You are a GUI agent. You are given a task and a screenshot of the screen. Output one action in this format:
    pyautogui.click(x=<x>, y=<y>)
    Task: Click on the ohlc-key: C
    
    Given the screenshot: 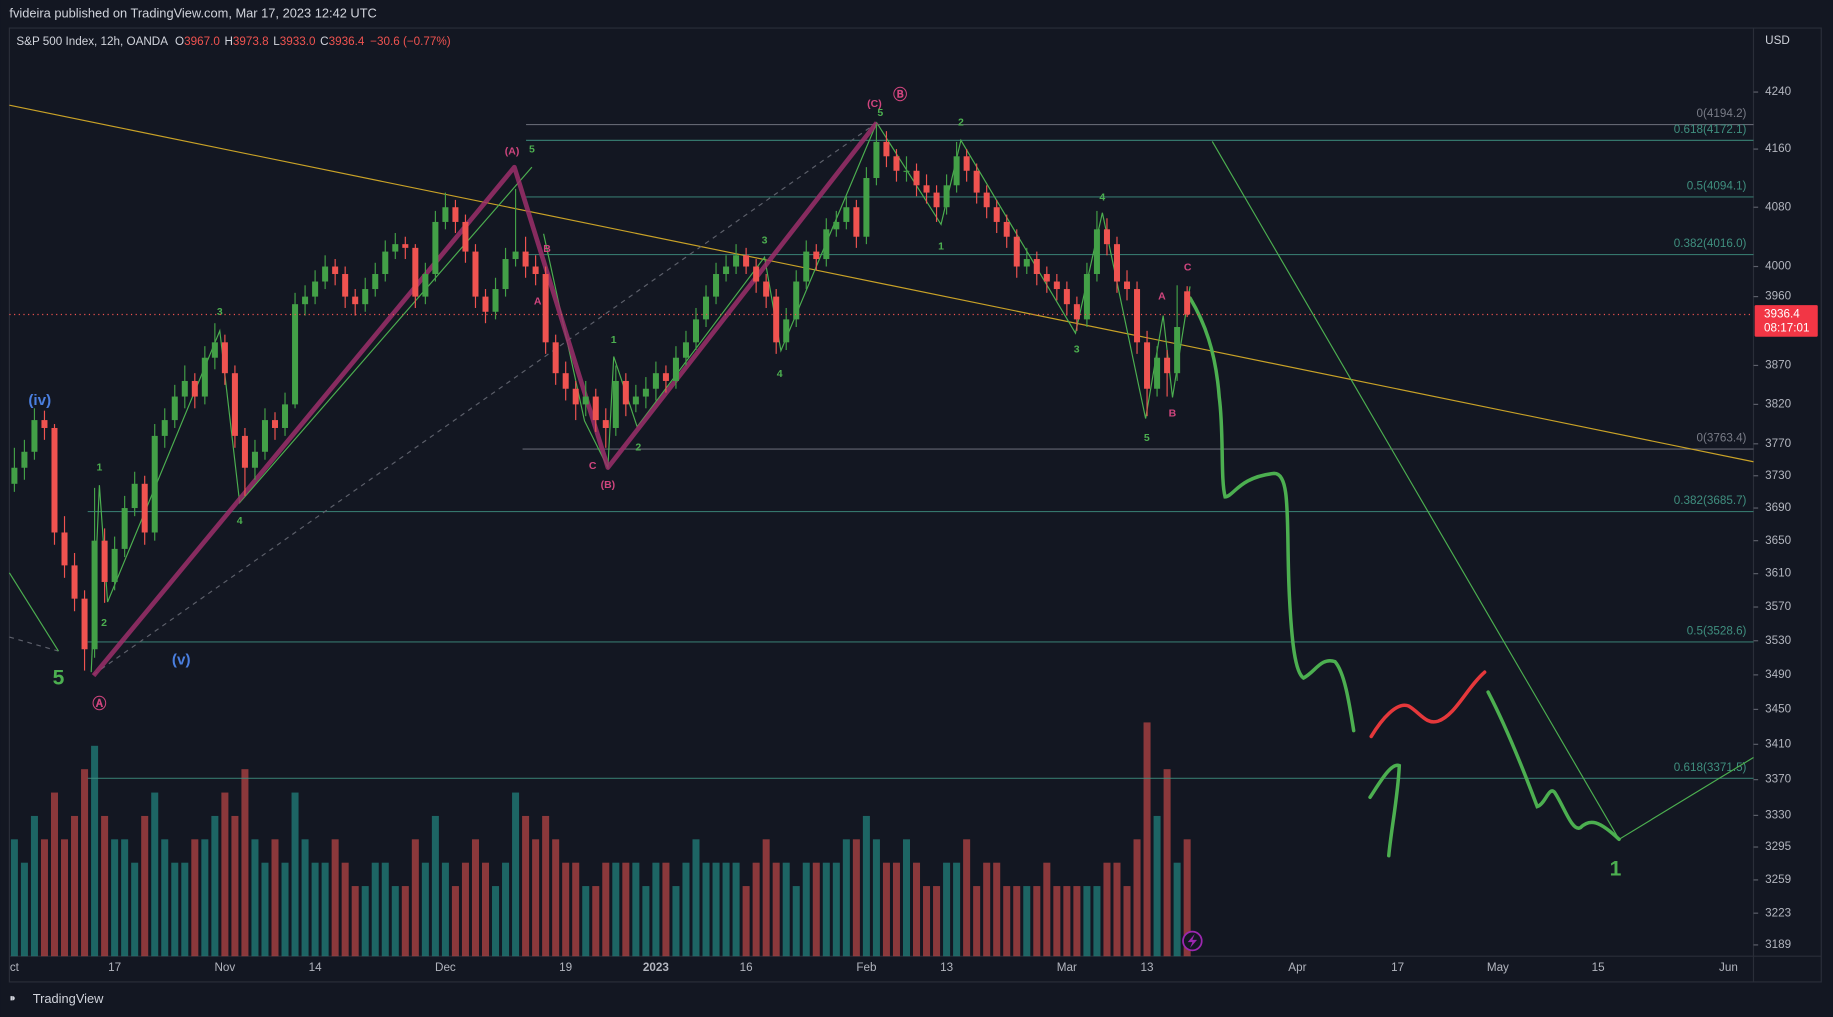 What is the action you would take?
    pyautogui.click(x=324, y=41)
    